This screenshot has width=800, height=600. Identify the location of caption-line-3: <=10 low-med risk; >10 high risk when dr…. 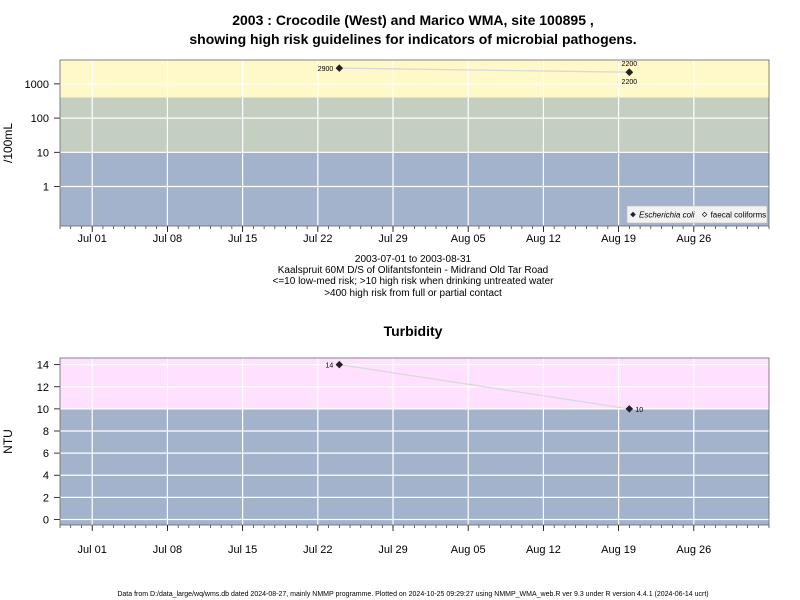
(414, 281).